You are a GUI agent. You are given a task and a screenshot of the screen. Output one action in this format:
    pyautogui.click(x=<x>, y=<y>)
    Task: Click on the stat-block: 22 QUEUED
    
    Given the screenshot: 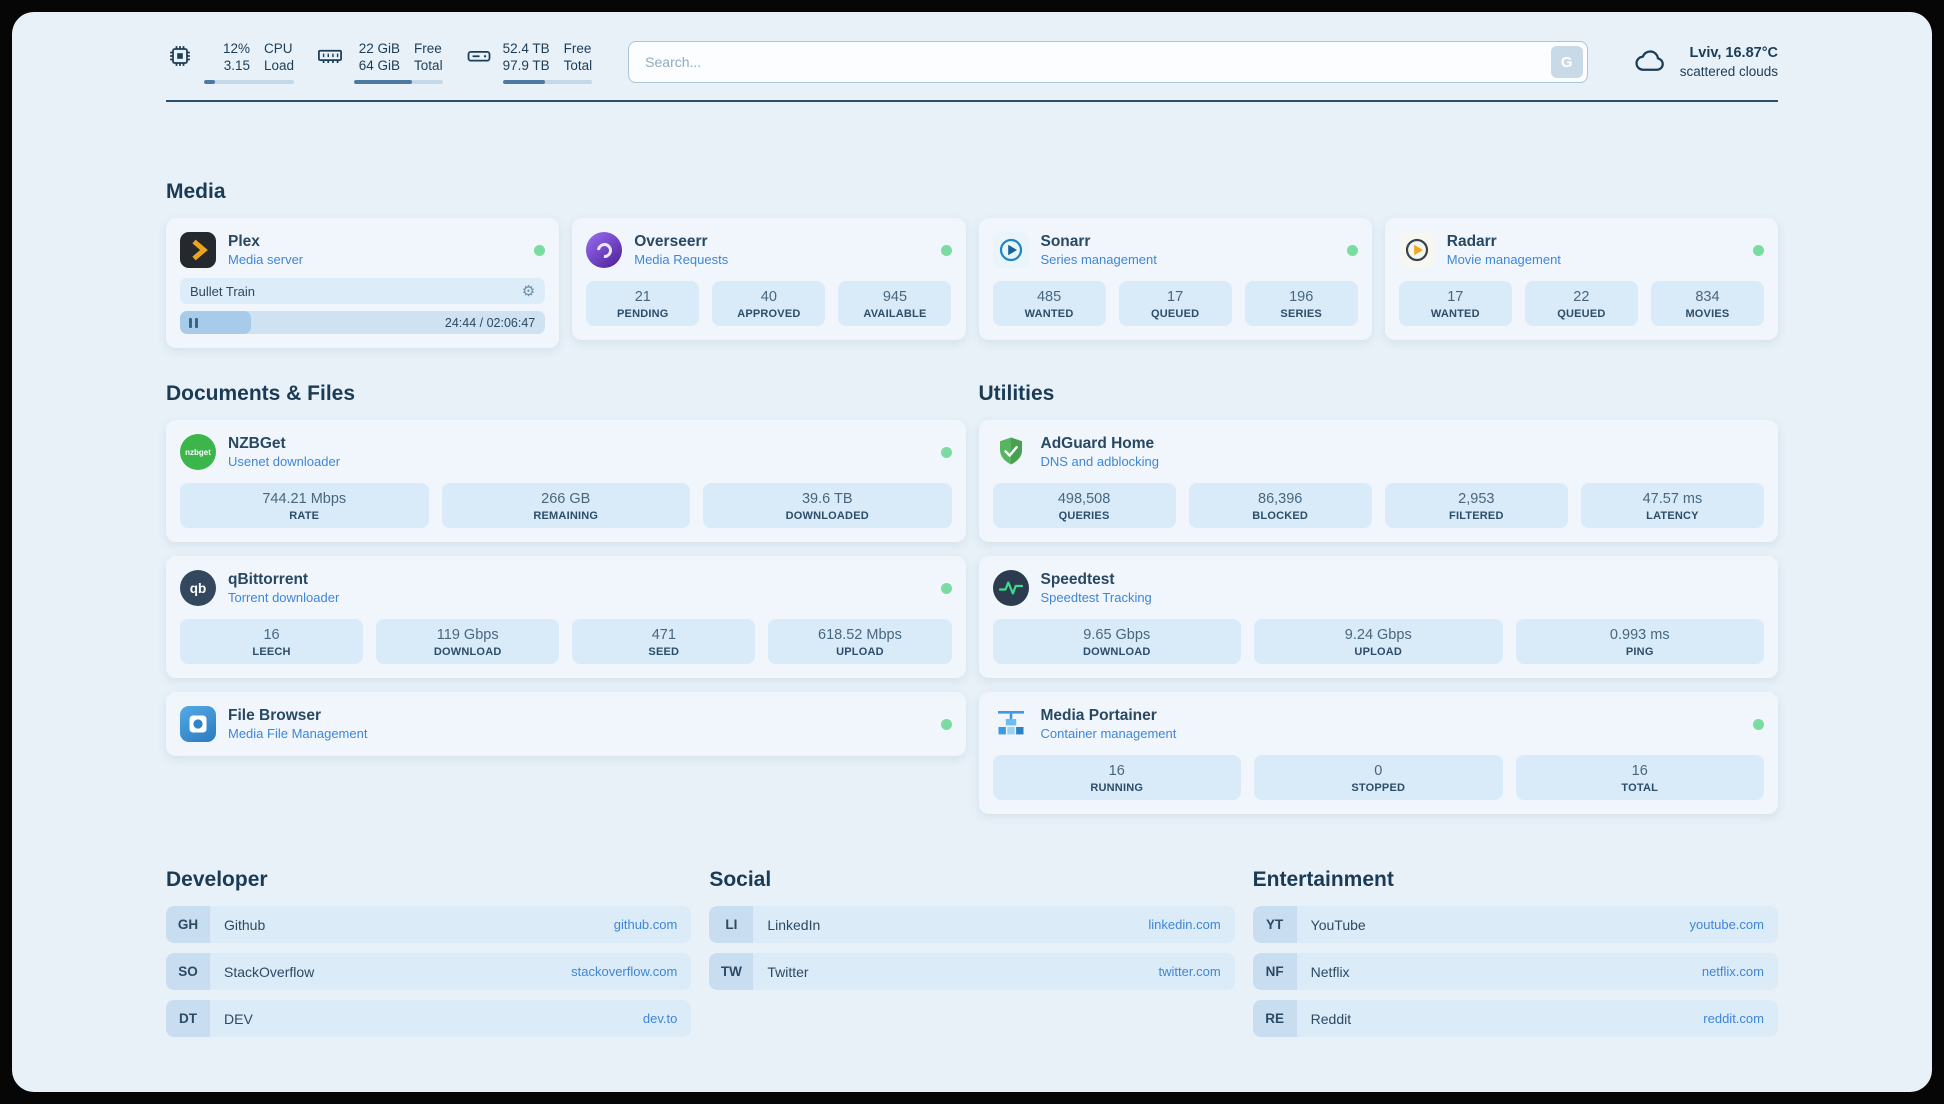 What is the action you would take?
    pyautogui.click(x=1581, y=303)
    